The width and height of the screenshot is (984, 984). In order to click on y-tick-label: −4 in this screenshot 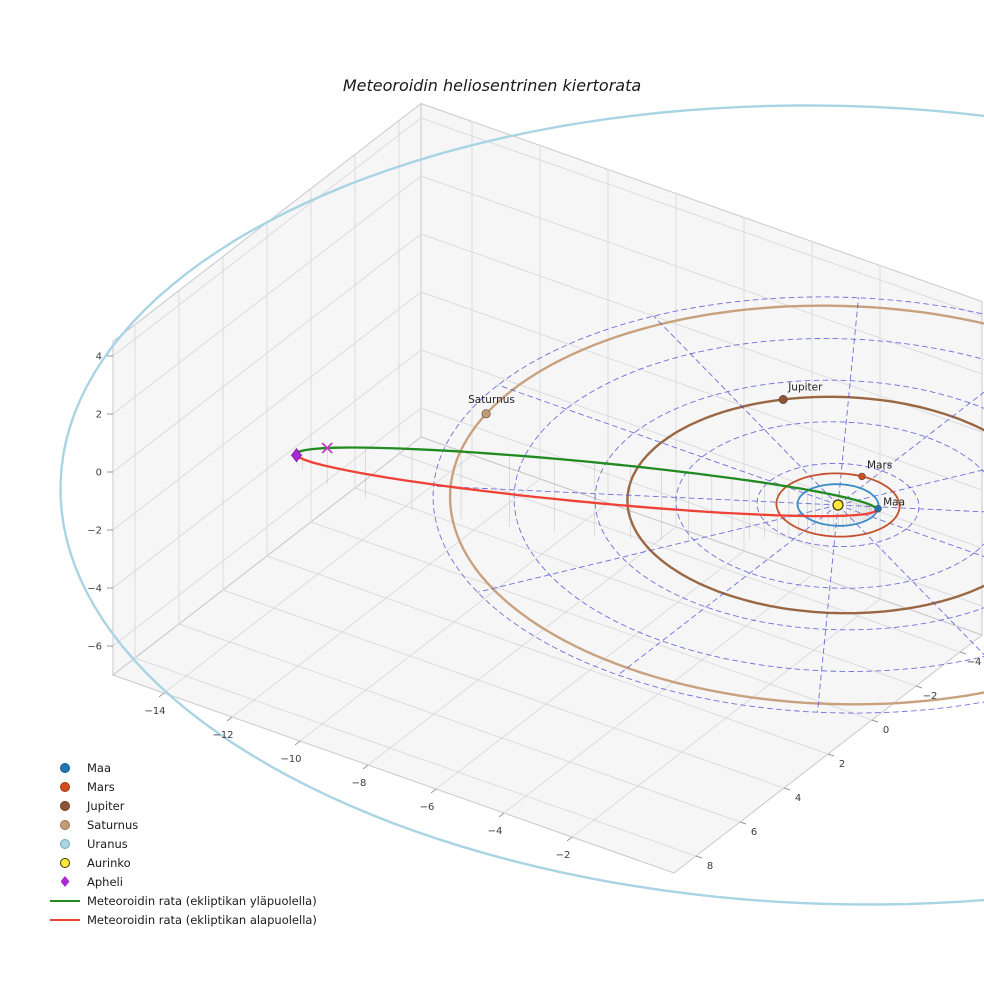, I will do `click(974, 662)`.